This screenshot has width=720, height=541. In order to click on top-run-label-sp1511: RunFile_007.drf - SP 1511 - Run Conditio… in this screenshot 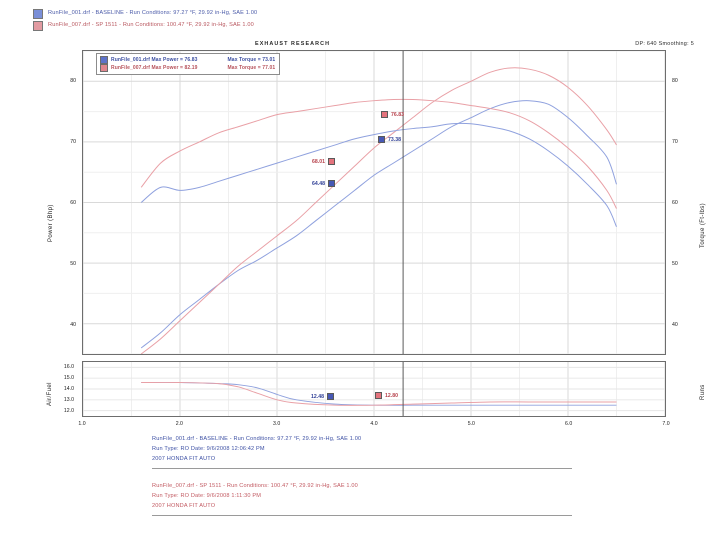, I will do `click(151, 25)`.